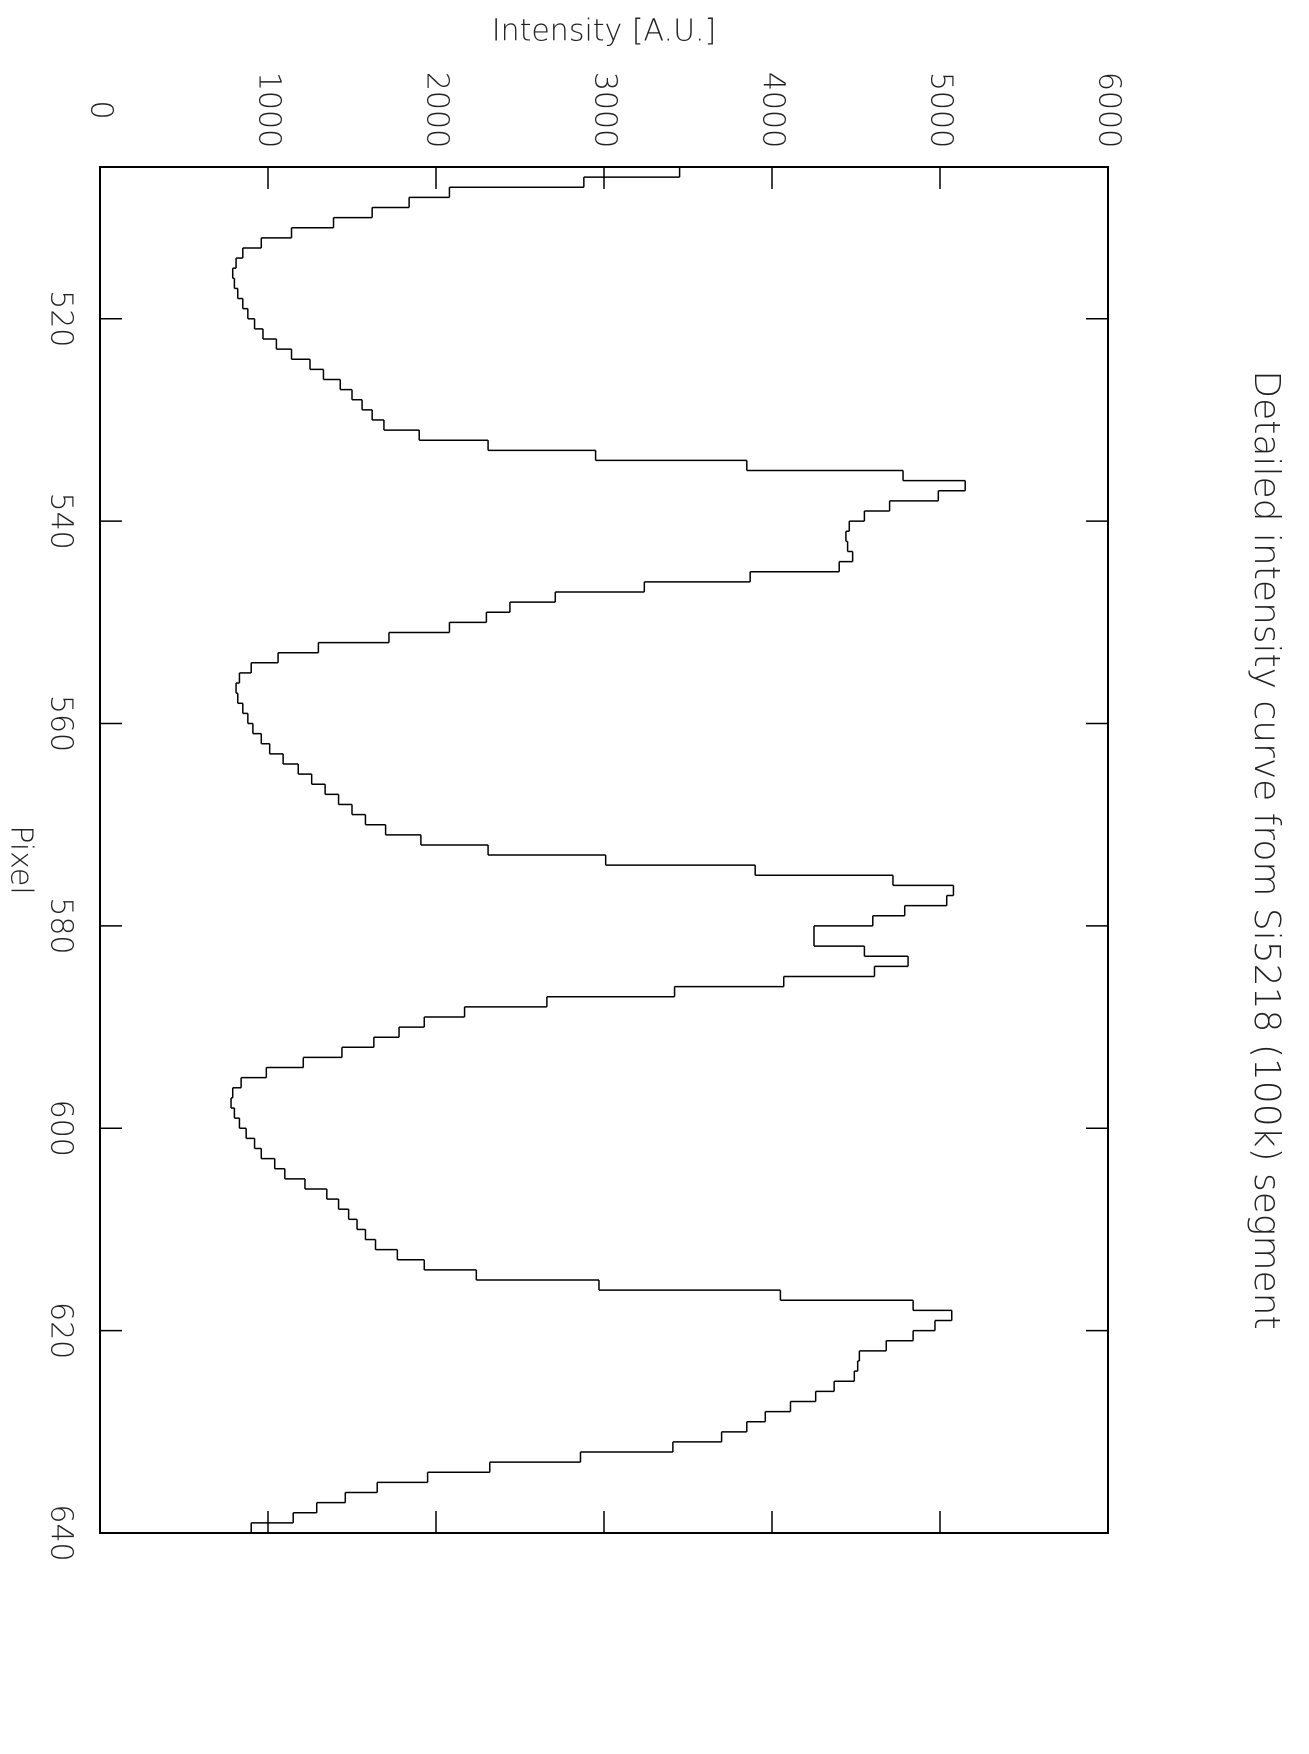 The width and height of the screenshot is (1309, 1754). Describe the element at coordinates (61, 1128) in the screenshot. I see `x-tick-label: 600` at that location.